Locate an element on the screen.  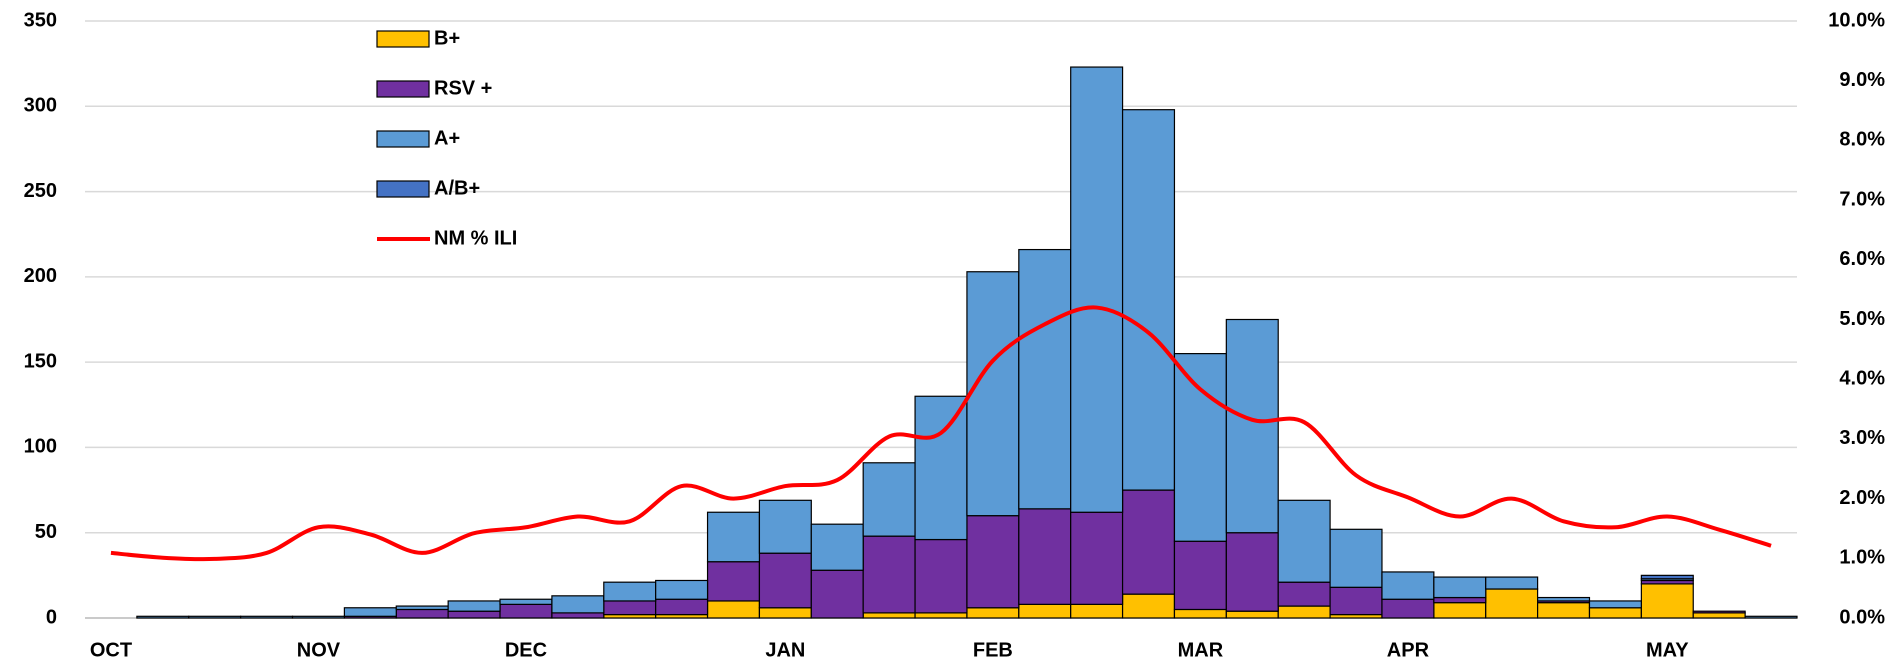
x-tick-label: OCT is located at coordinates (111, 650).